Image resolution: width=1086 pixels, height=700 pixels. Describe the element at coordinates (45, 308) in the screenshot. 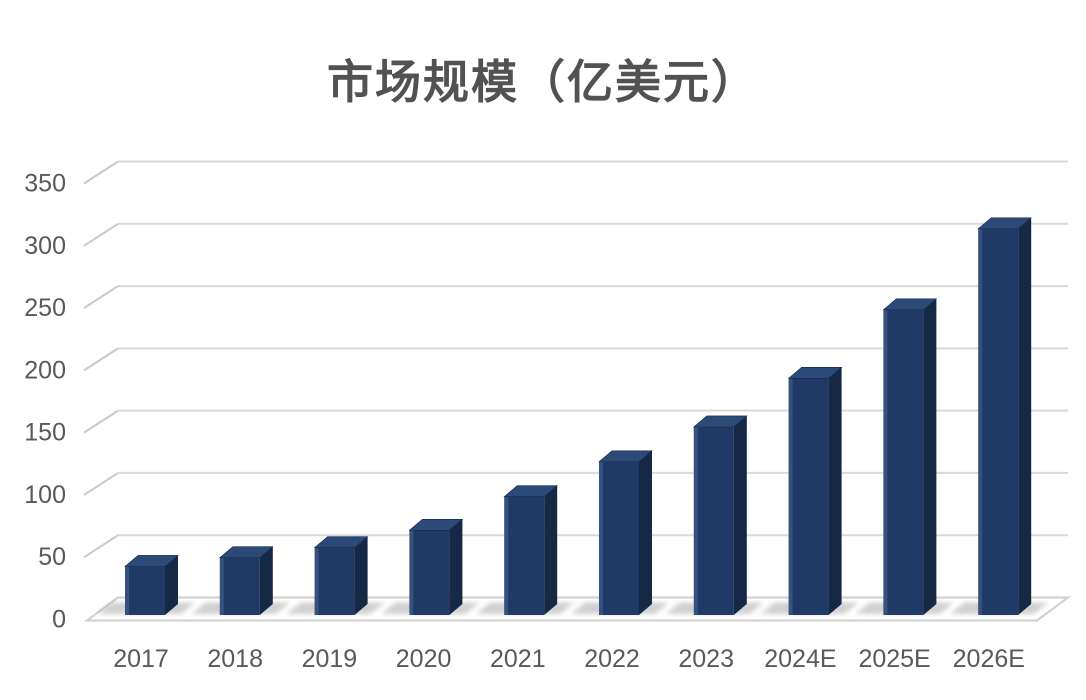

I see `y-axis-tick-label: 250` at that location.